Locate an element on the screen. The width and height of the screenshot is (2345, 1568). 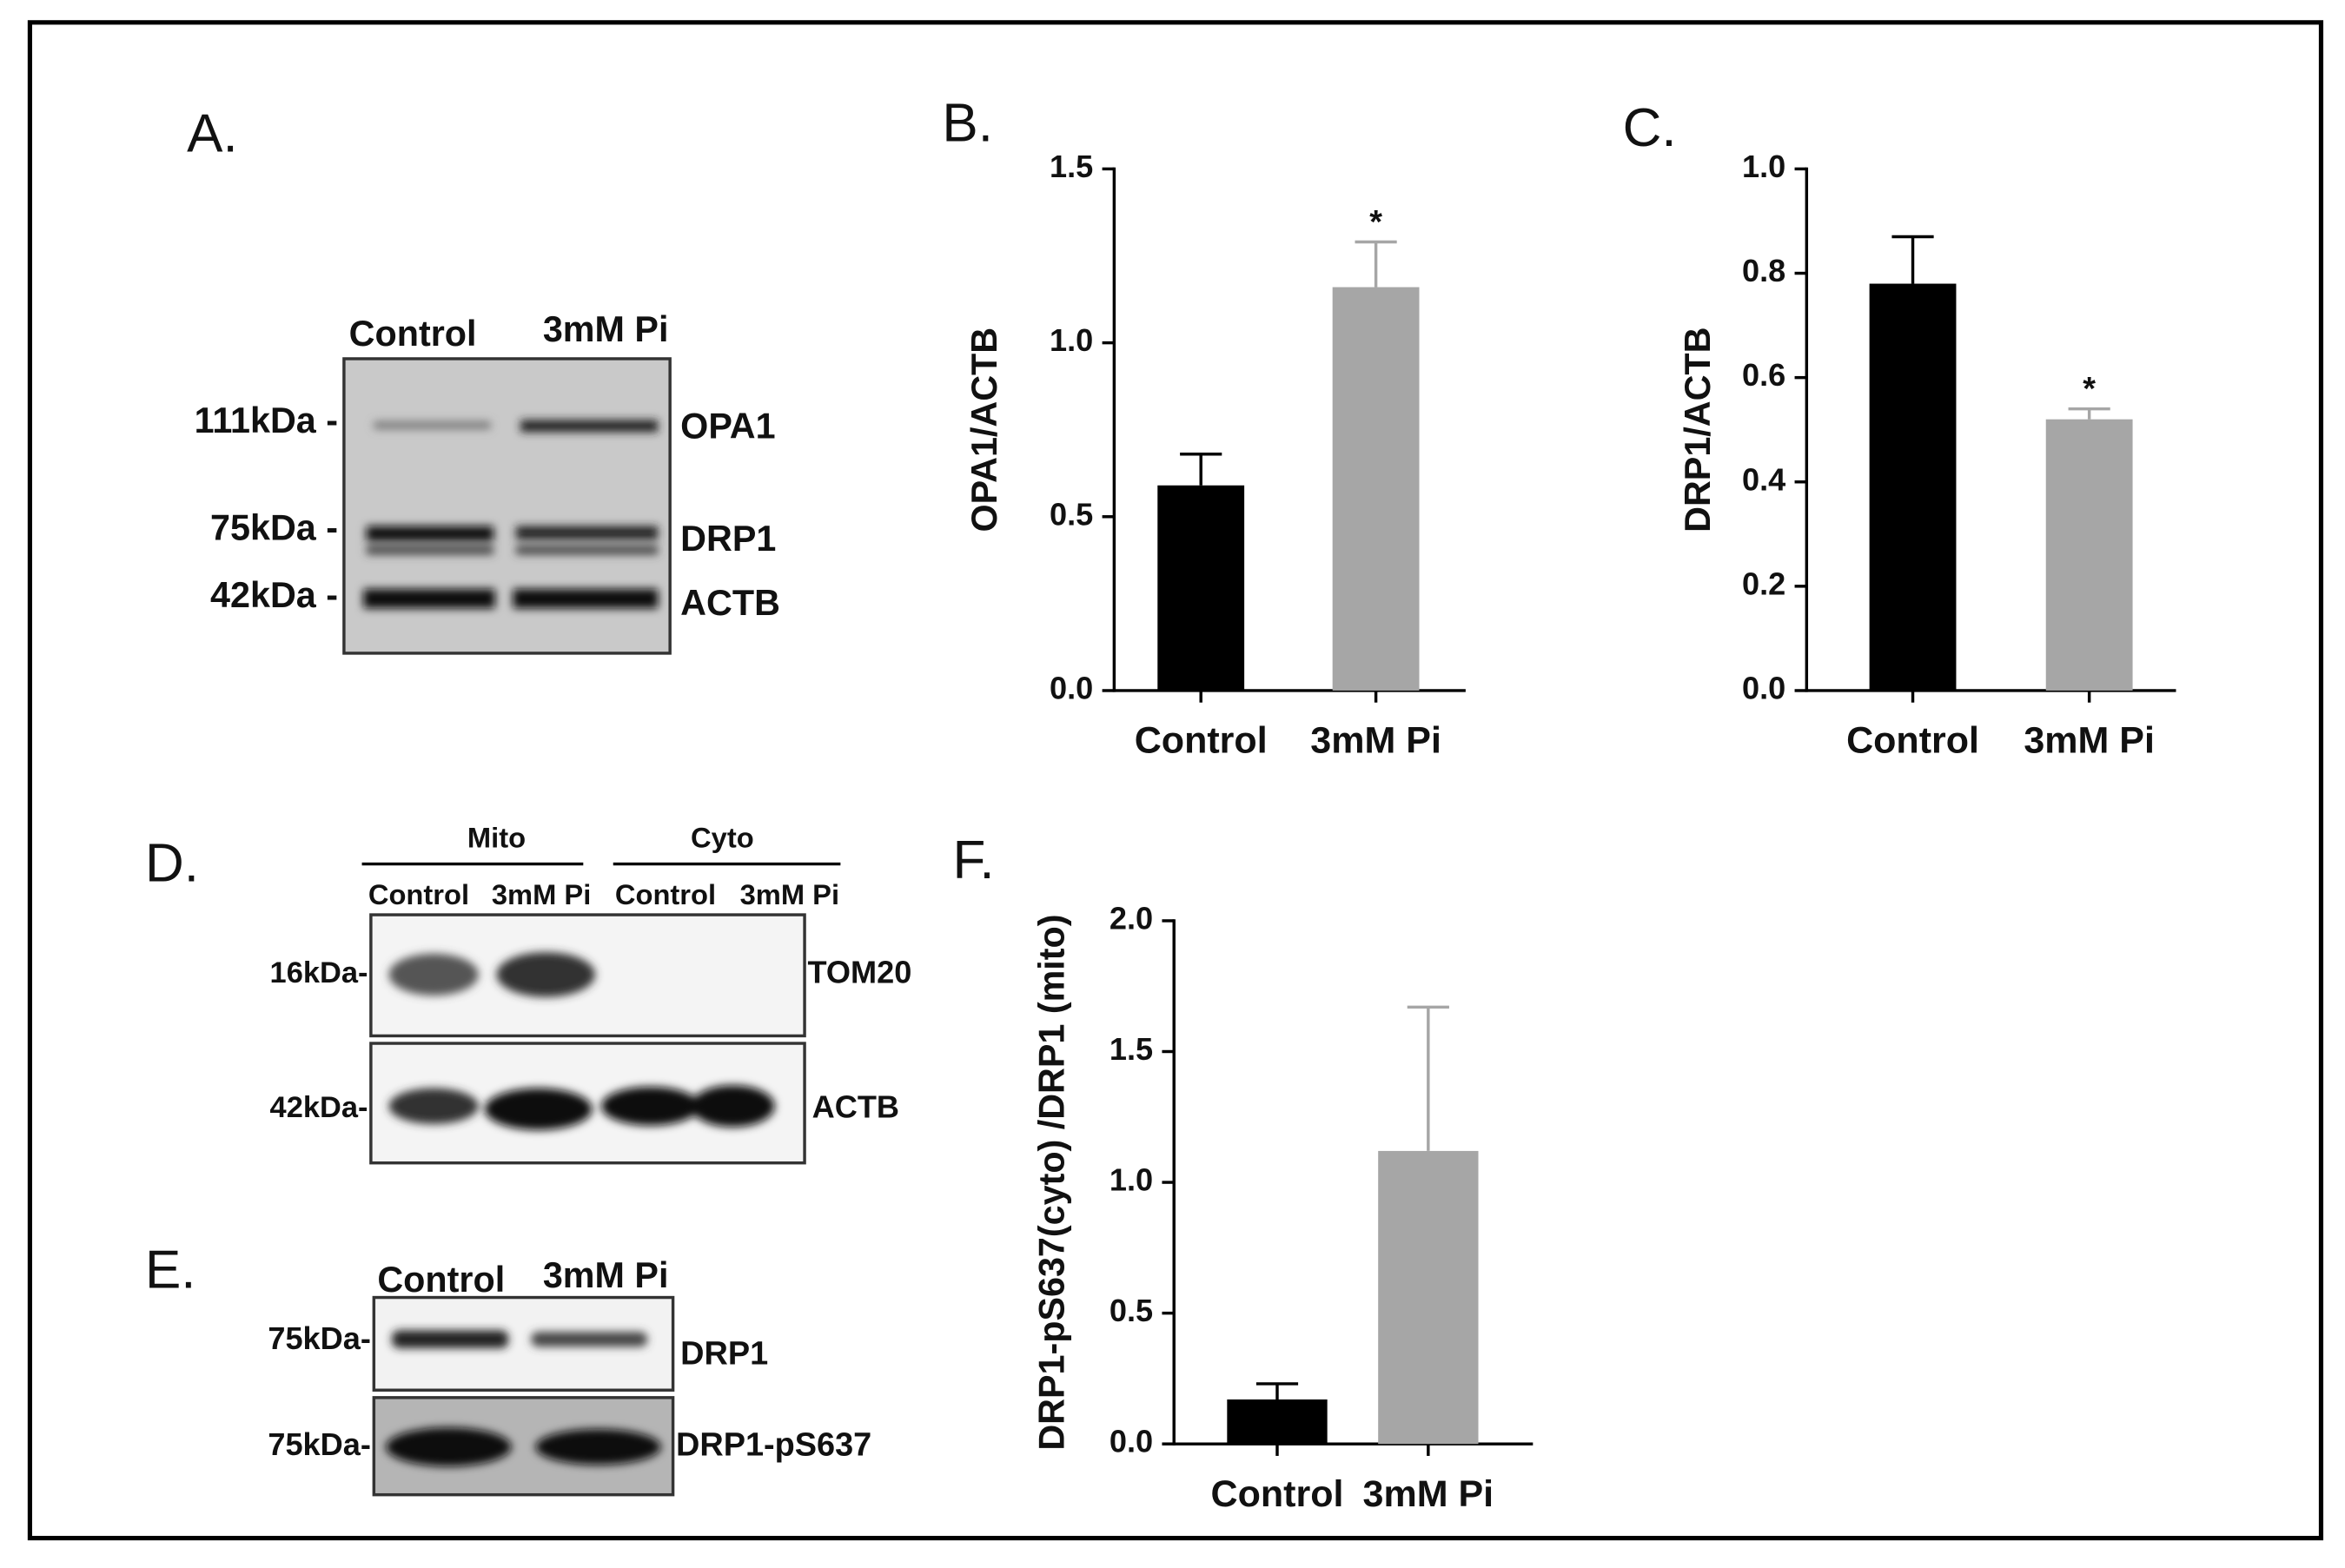
panel-label: F. is located at coordinates (973, 860).